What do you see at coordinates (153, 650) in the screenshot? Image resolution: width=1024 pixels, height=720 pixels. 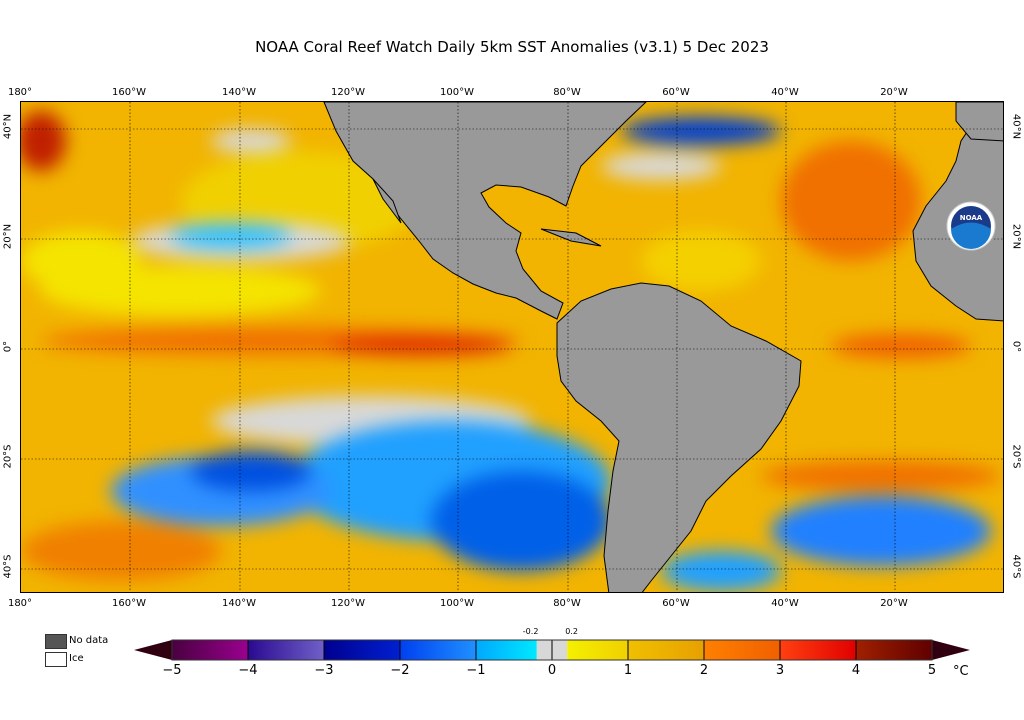 I see `colorbar-under-arrow` at bounding box center [153, 650].